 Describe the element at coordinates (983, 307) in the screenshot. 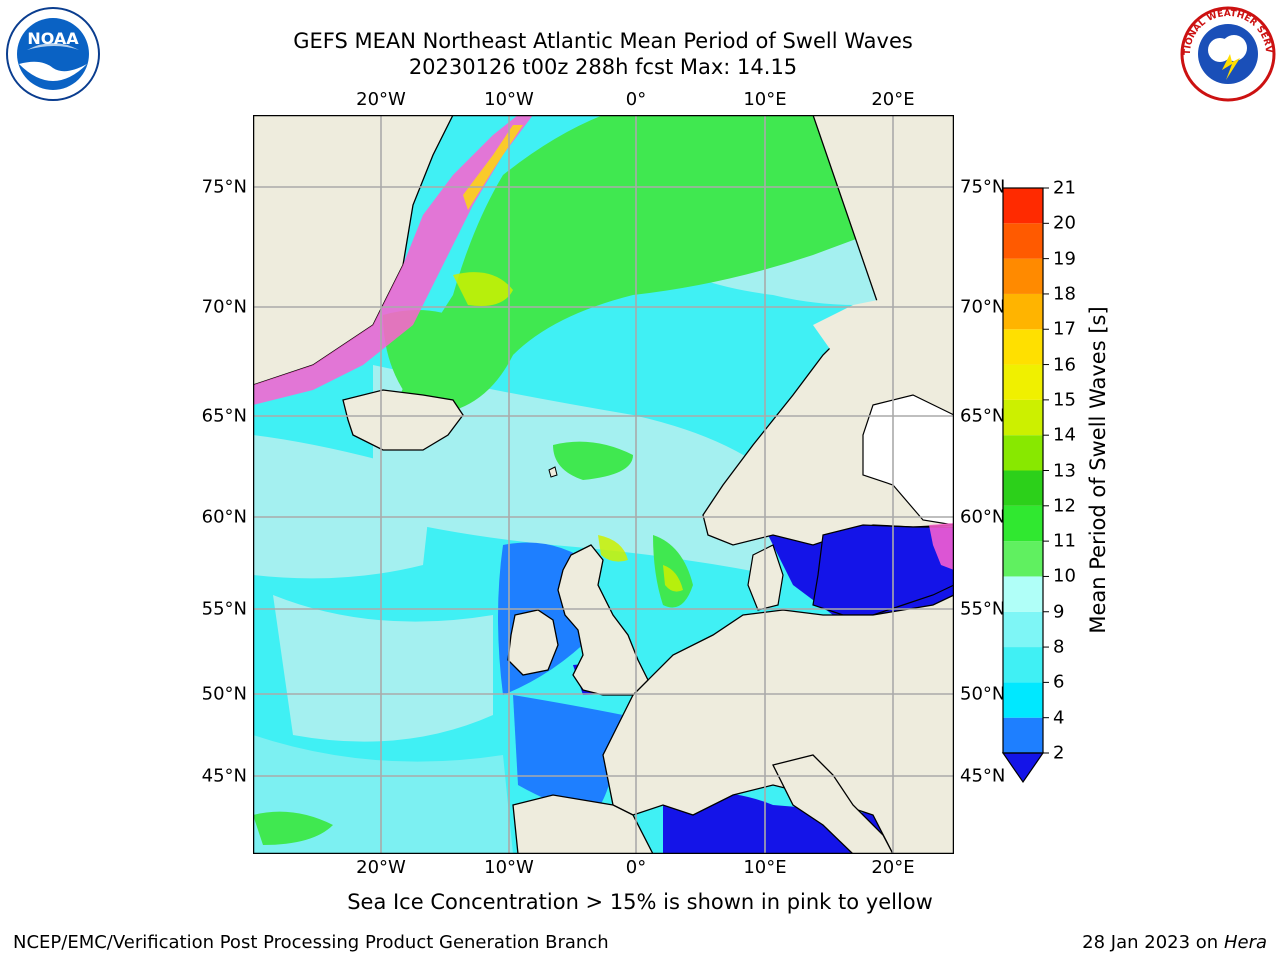

I see `lat-label-right: 70°N` at that location.